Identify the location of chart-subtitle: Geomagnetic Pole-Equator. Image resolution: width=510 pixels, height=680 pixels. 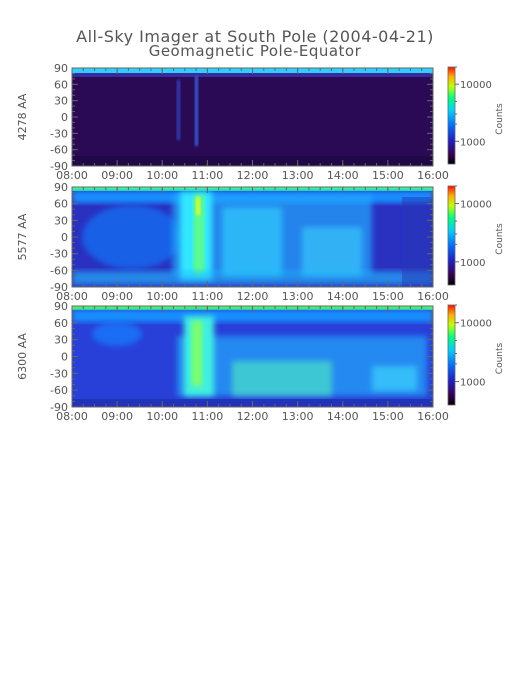
(255, 51).